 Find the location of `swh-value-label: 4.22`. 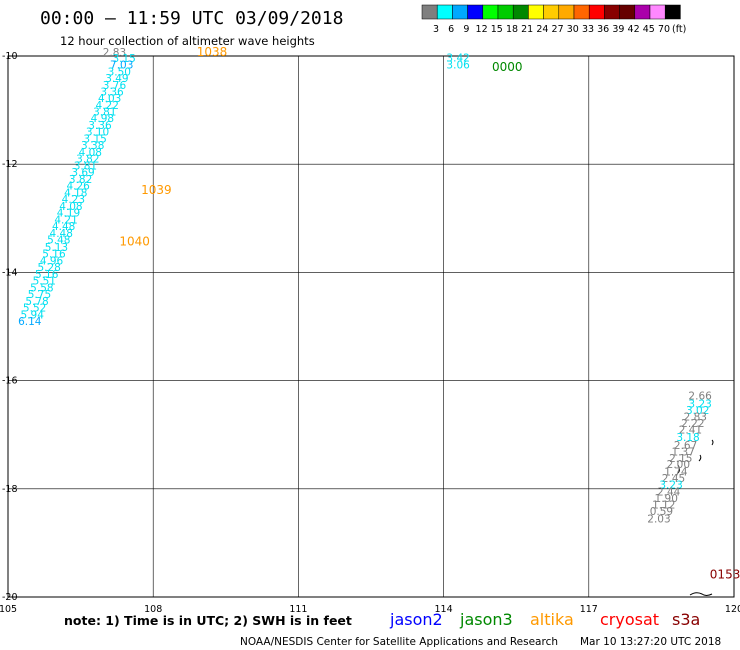

swh-value-label: 4.22 is located at coordinates (107, 106).